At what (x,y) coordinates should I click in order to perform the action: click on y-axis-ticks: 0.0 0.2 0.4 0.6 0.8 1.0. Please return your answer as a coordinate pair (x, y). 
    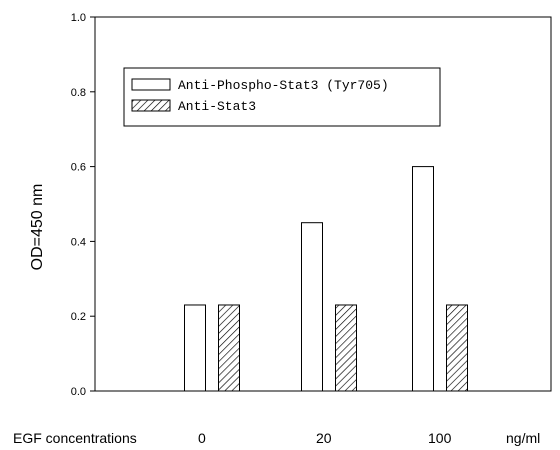
    Looking at the image, I should click on (83, 205).